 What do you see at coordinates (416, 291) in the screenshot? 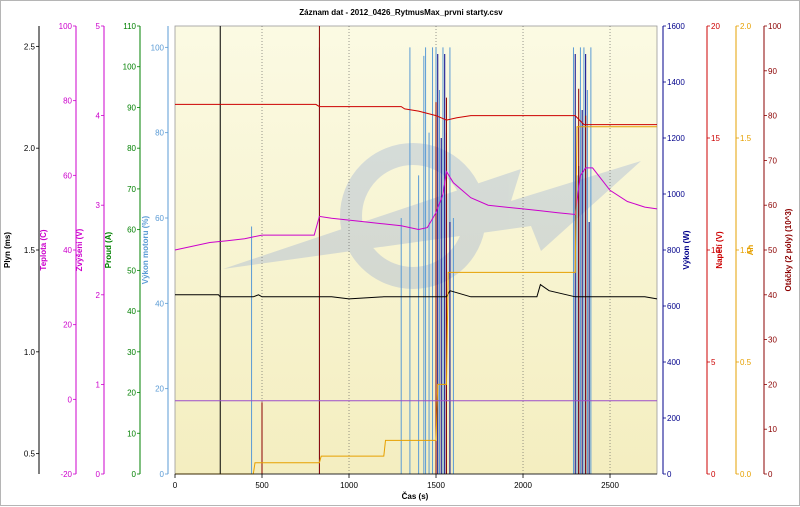
I see `series-line-plyn` at bounding box center [416, 291].